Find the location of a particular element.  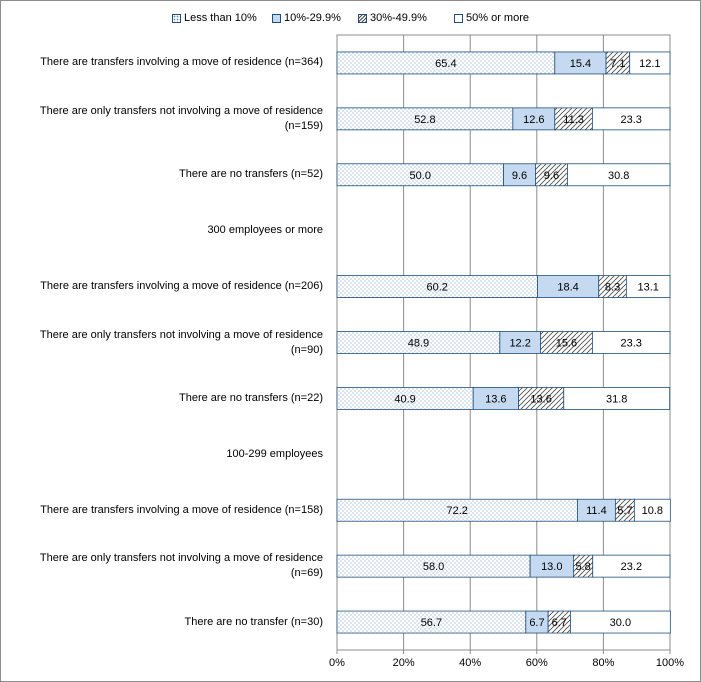

x-tick-label: 0% is located at coordinates (337, 663).